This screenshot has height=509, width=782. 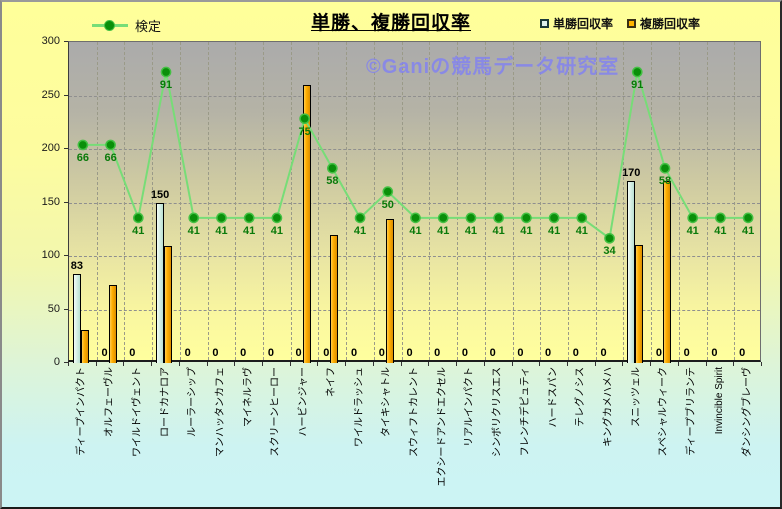 I want to click on x-axis-category-label: マイネルラヴ, so click(x=248, y=397).